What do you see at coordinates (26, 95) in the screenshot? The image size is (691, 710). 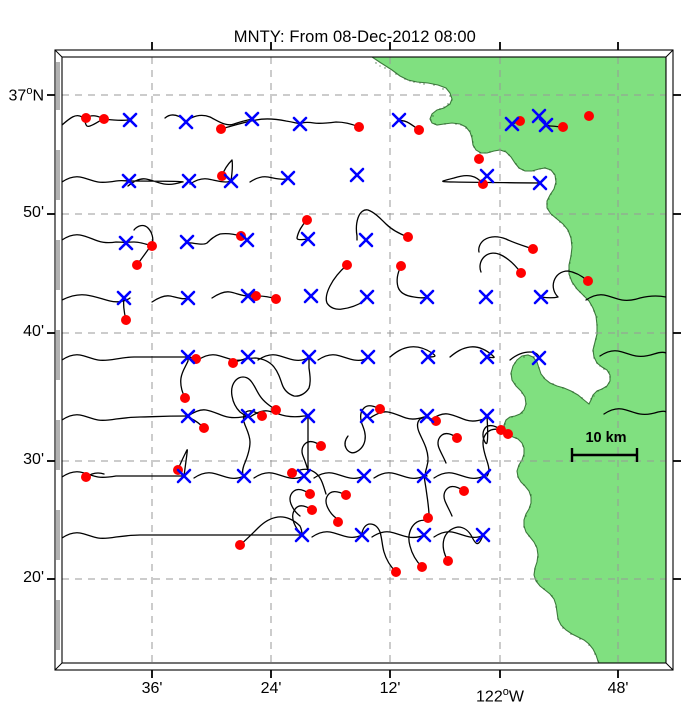 I see `y-tick-label-37n: 37oN` at bounding box center [26, 95].